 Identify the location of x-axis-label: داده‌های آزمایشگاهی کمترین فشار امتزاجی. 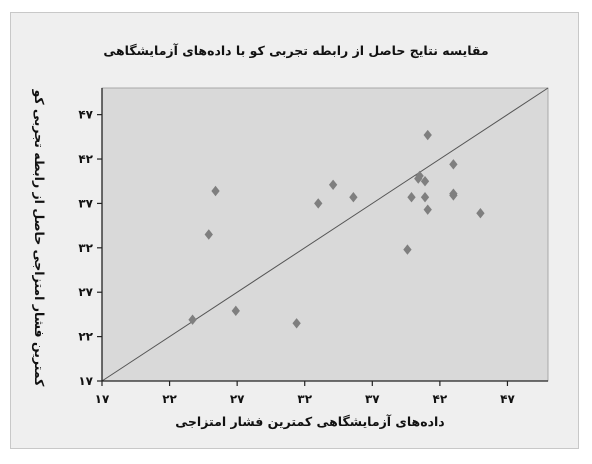
(309, 421).